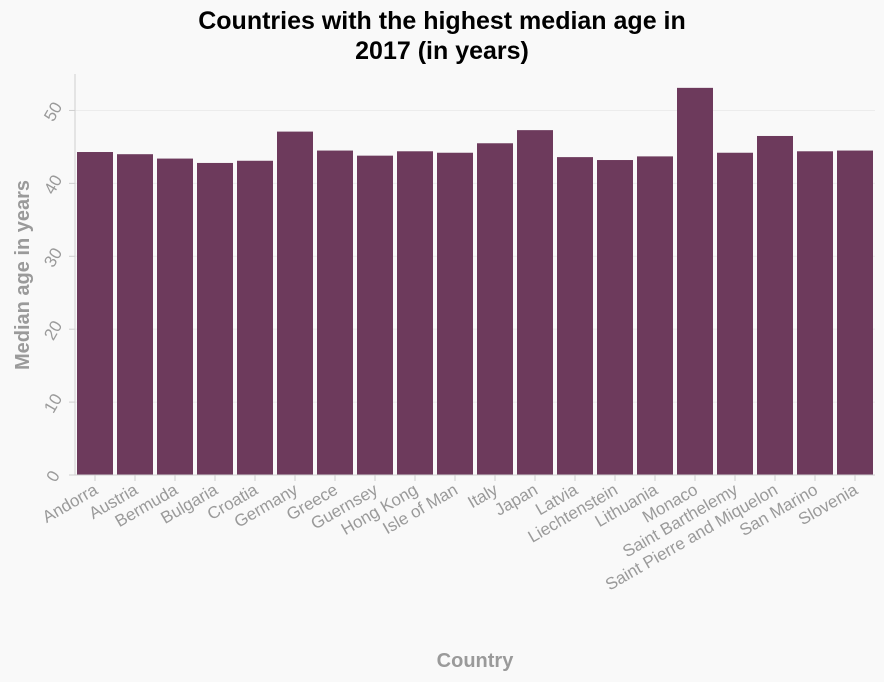  I want to click on y-tick-label: 50, so click(53, 112).